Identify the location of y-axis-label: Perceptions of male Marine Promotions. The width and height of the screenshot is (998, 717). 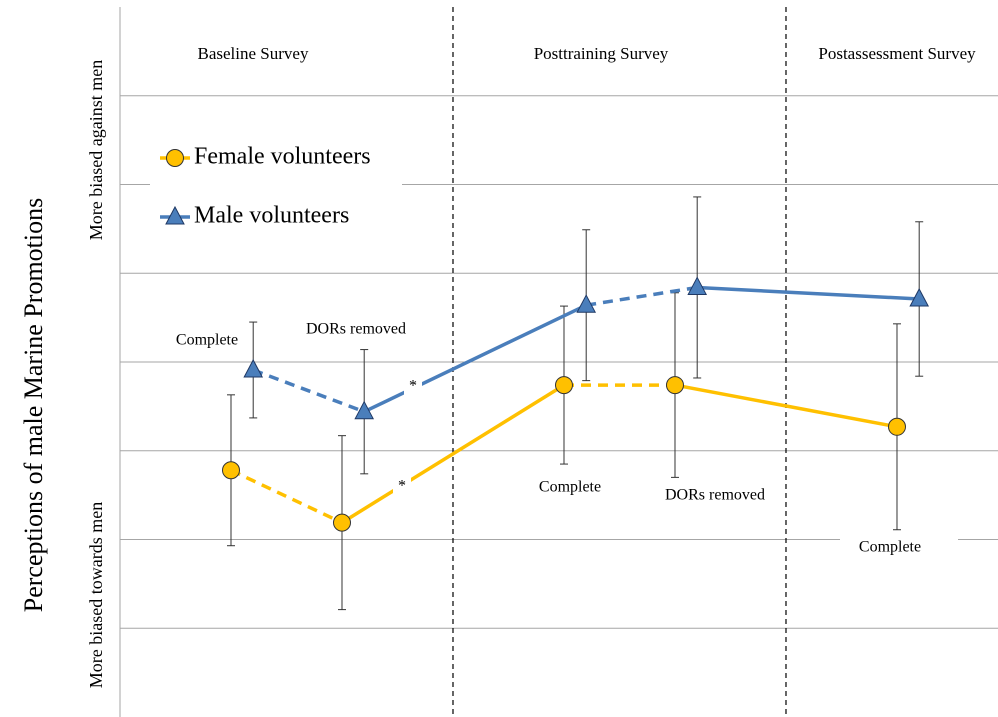
(33, 405).